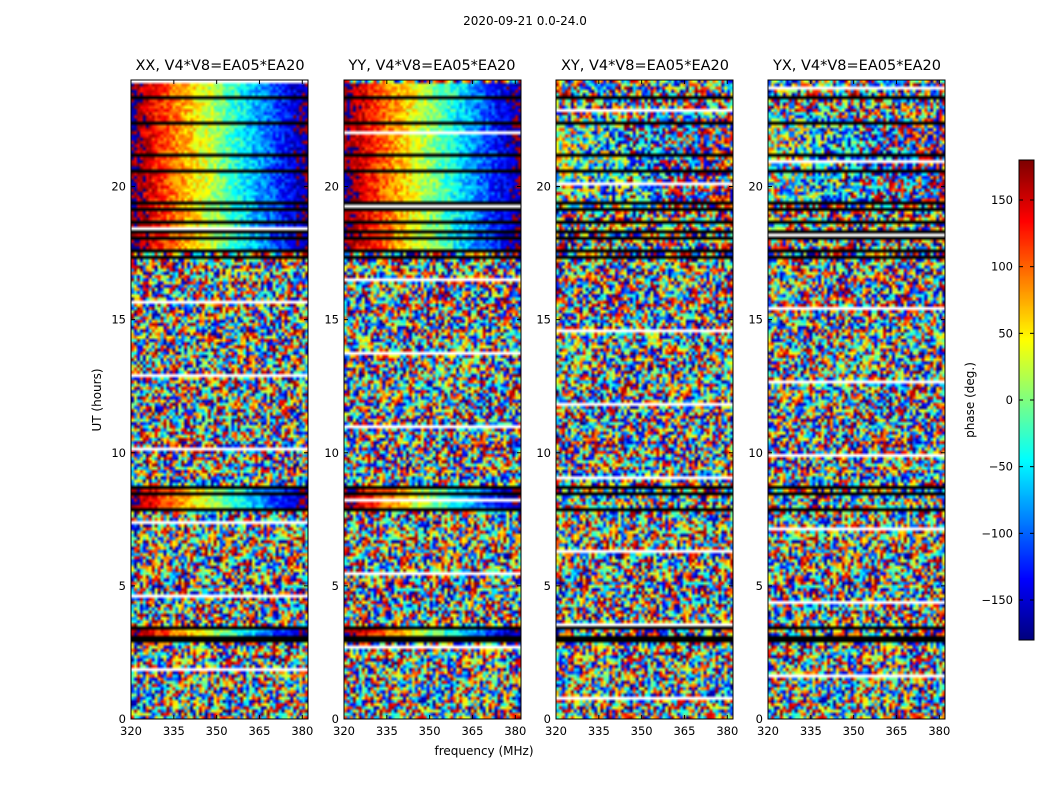 The width and height of the screenshot is (1050, 800). I want to click on panel-title-xx: XX, V4*V8=EA05*EA20, so click(220, 66).